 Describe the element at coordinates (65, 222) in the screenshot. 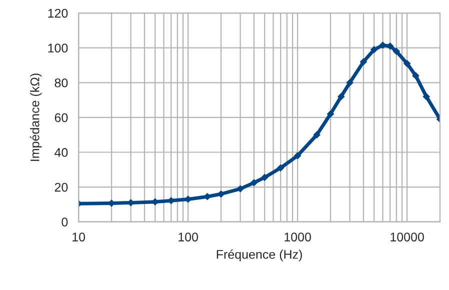

I see `y-tick-label: 0` at that location.